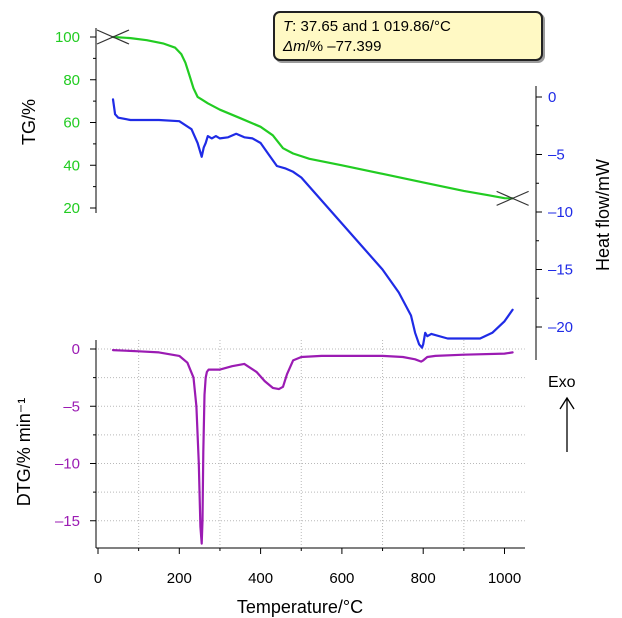 The image size is (622, 618). I want to click on tg-tick-label: 20, so click(71, 208).